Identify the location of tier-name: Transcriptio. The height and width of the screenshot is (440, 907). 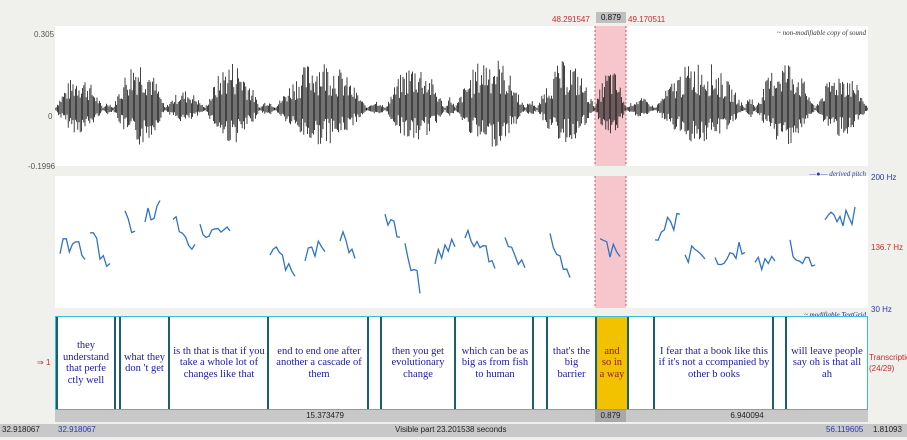
(888, 357).